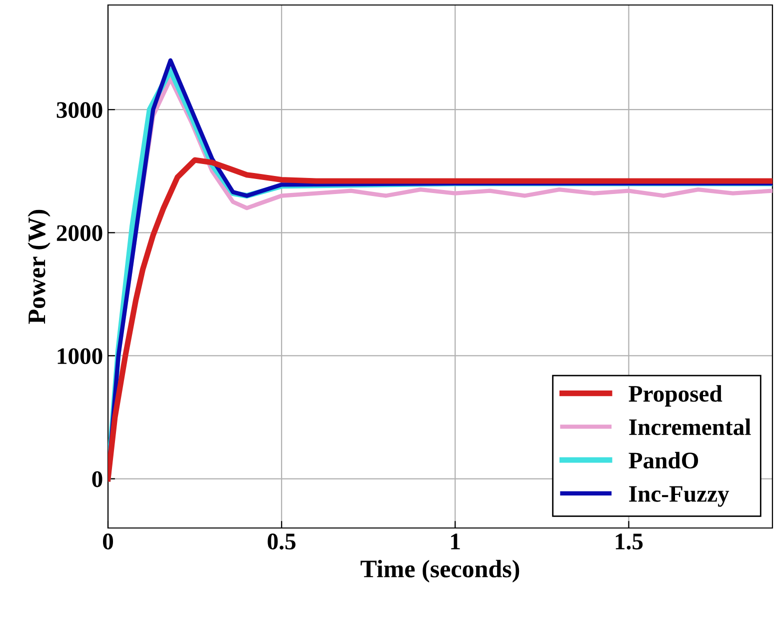 The height and width of the screenshot is (639, 774). I want to click on x-axis-title: Time (seconds), so click(440, 571).